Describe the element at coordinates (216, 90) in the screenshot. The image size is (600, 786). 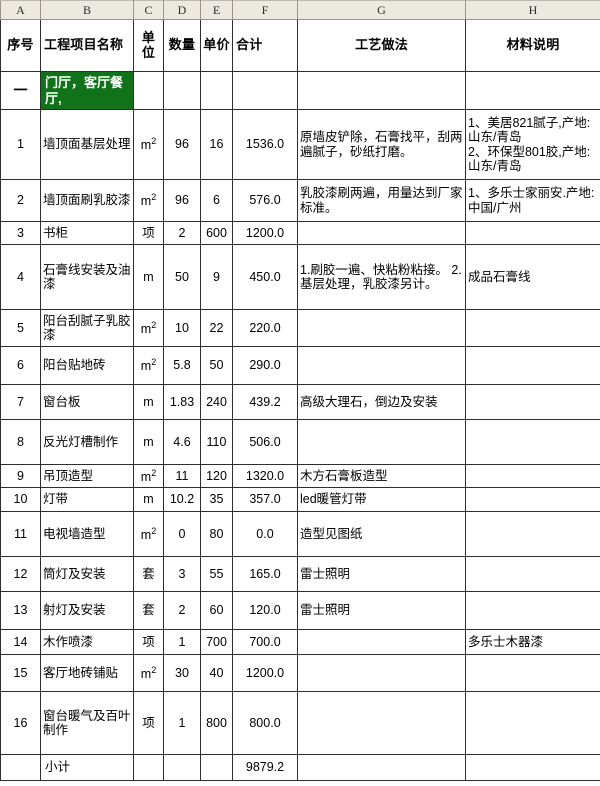
I see `section-price-cell` at that location.